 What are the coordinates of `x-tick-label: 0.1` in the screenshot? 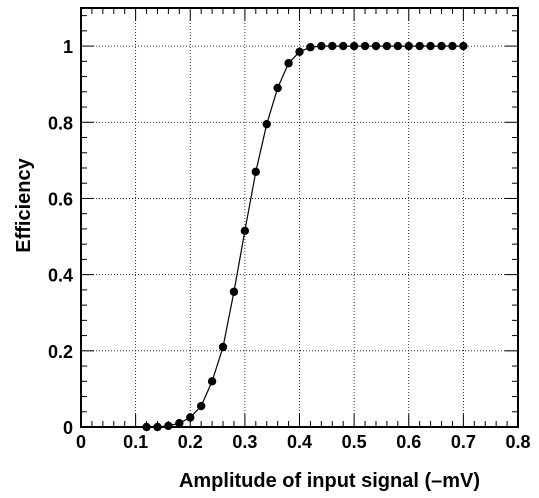 It's located at (135, 442).